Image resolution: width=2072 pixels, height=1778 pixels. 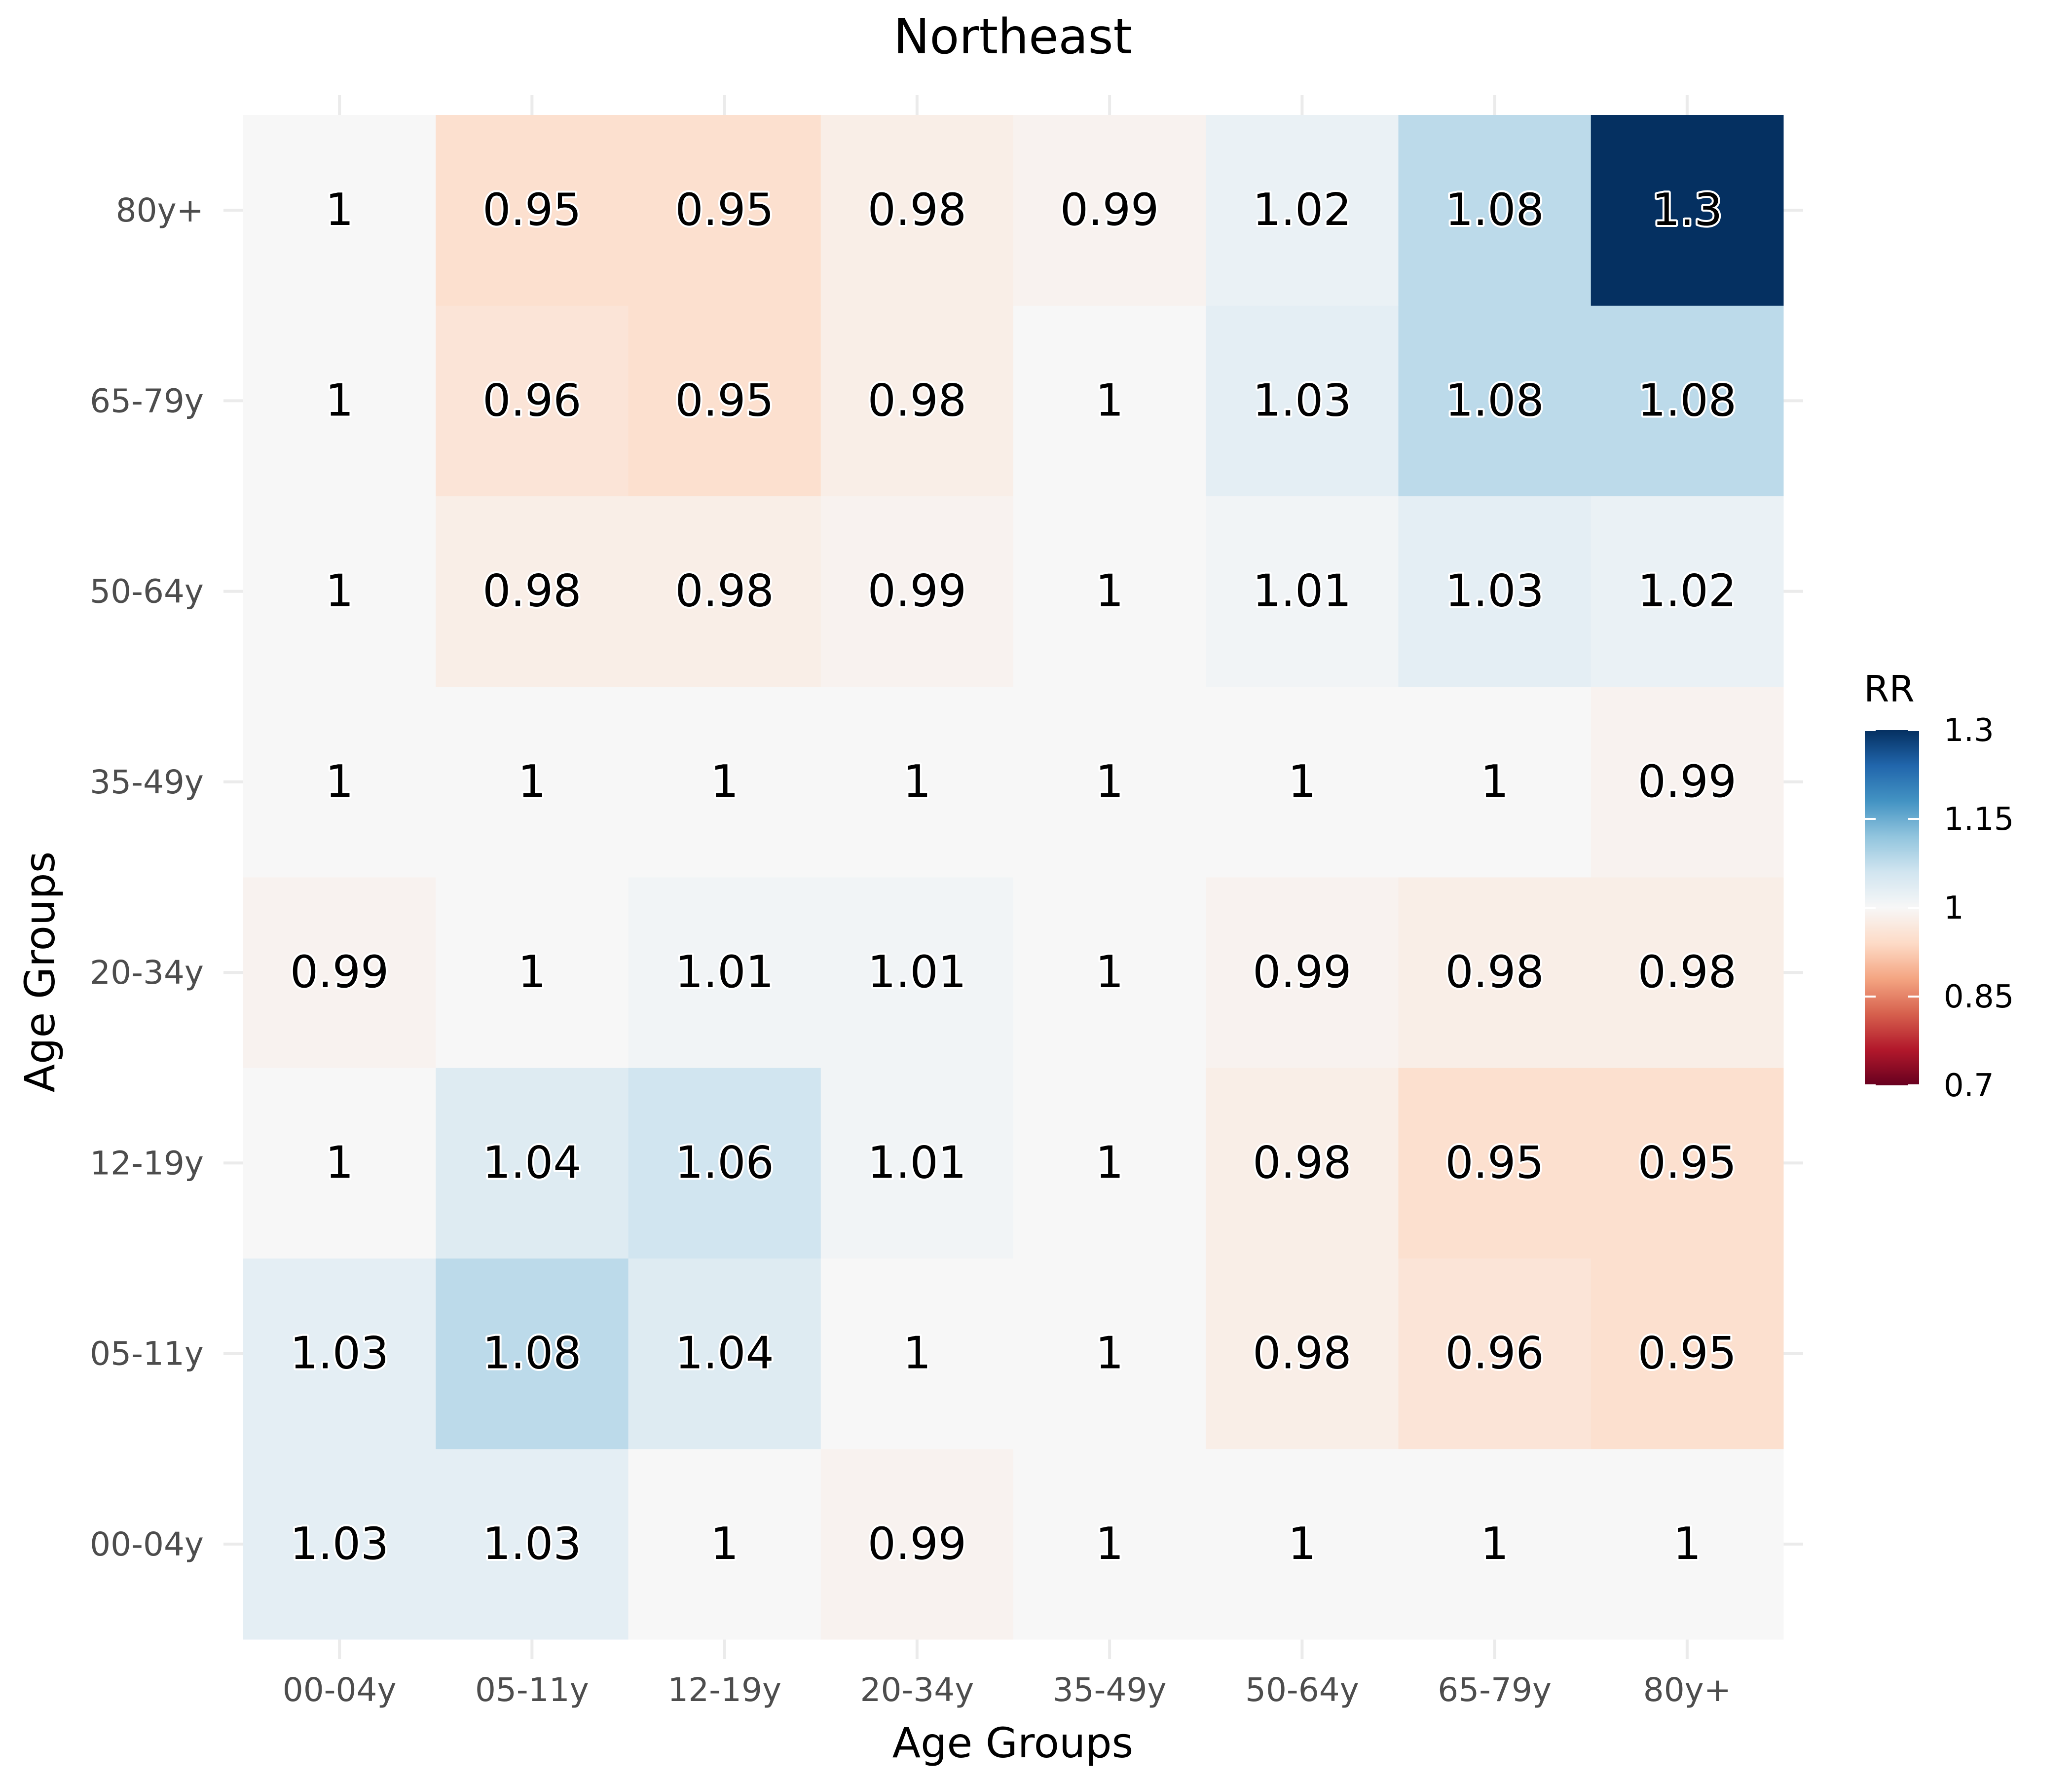 I want to click on color-legend: RR 1.3 1.15 1 0.85 0.7, so click(x=1939, y=886).